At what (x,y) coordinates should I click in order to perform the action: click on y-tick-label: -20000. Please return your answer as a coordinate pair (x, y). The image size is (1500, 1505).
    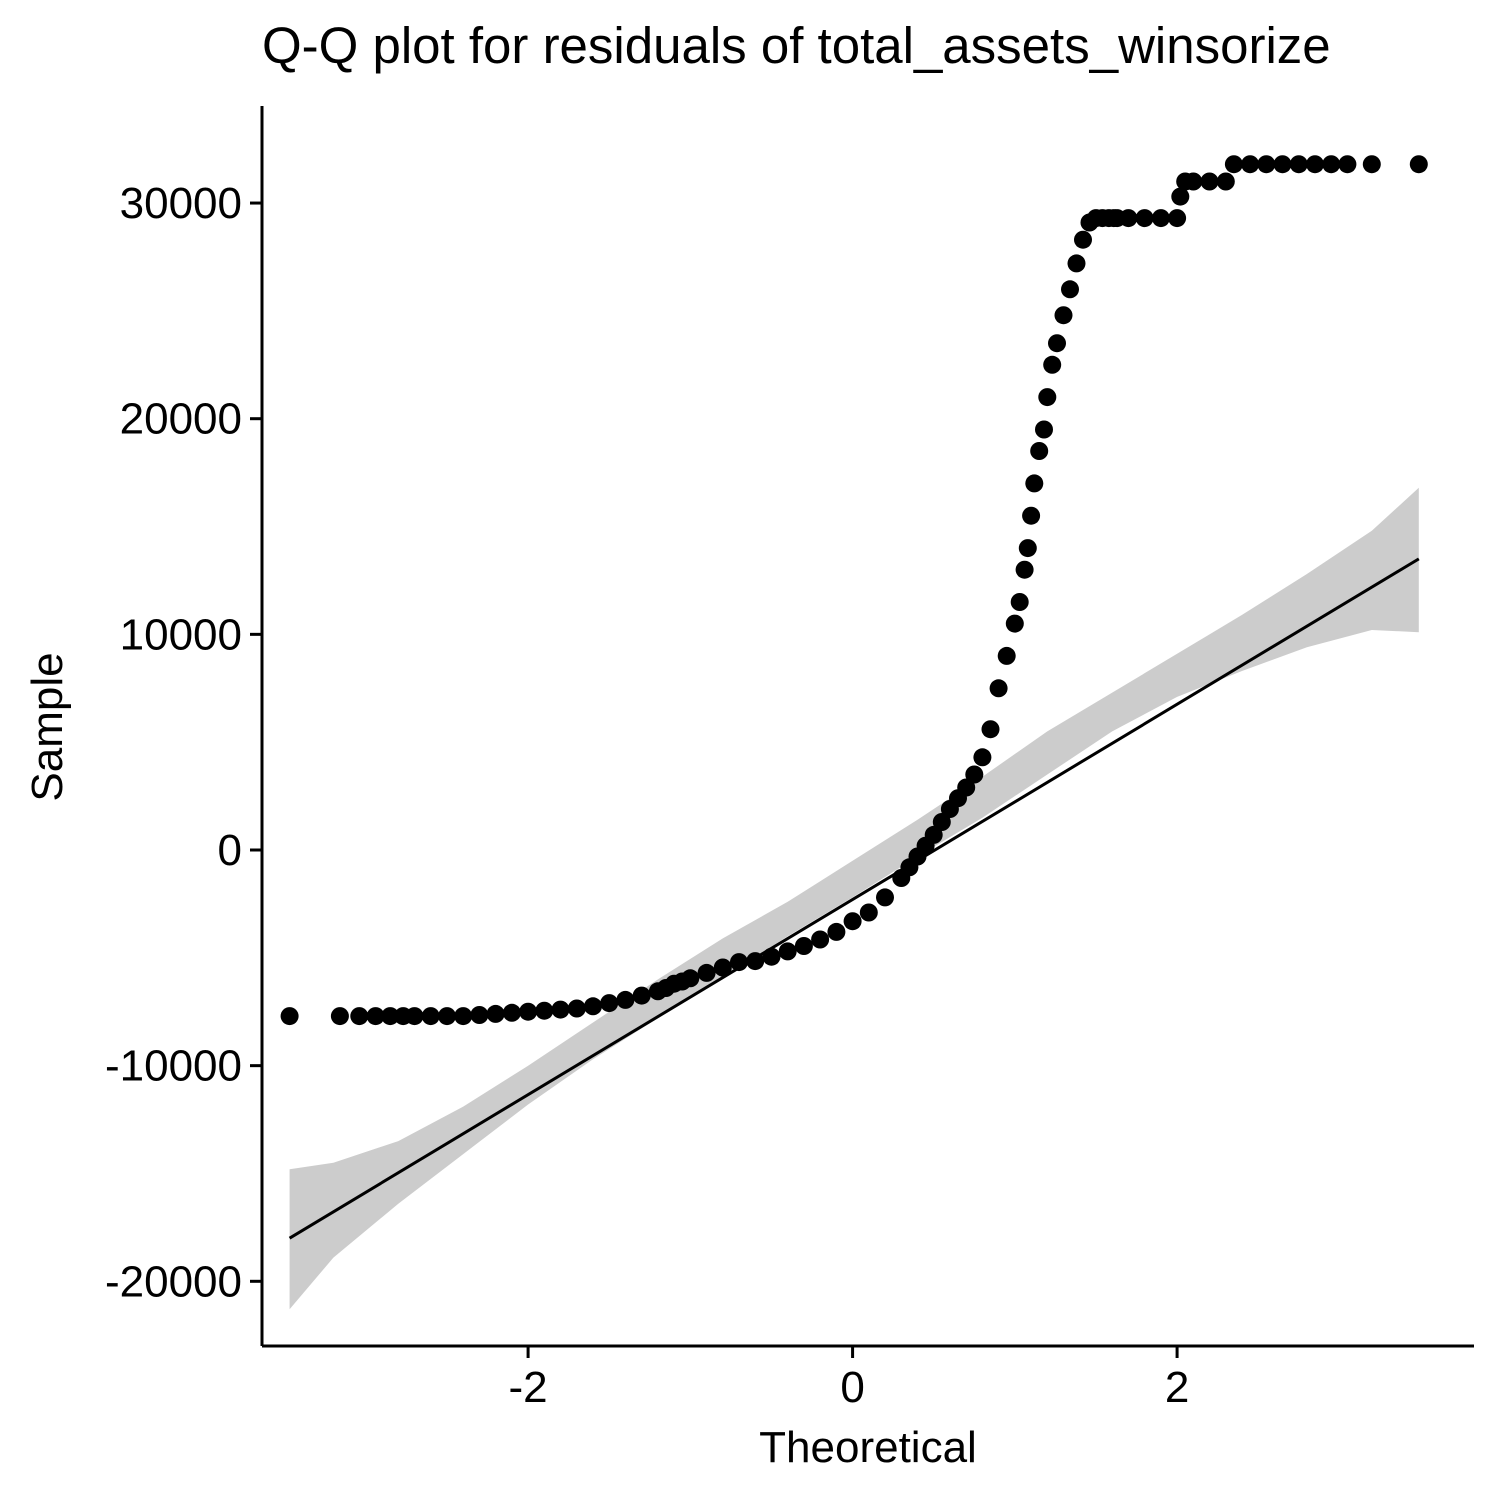
    Looking at the image, I should click on (173, 1281).